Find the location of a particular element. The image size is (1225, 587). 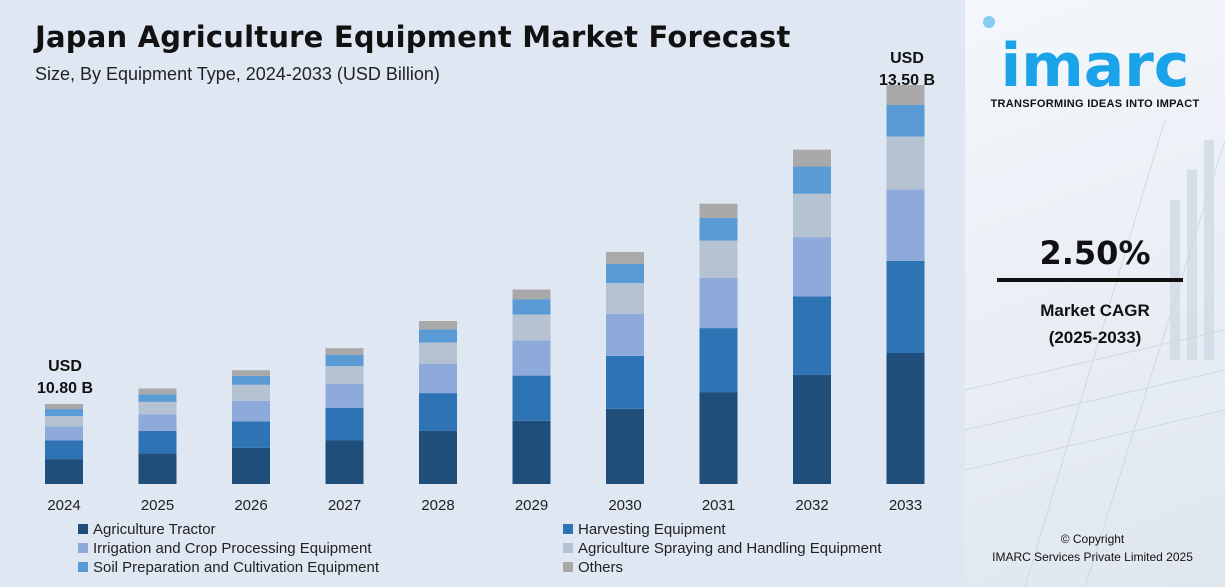

callout-2024-value: 10.80 B is located at coordinates (65, 388).